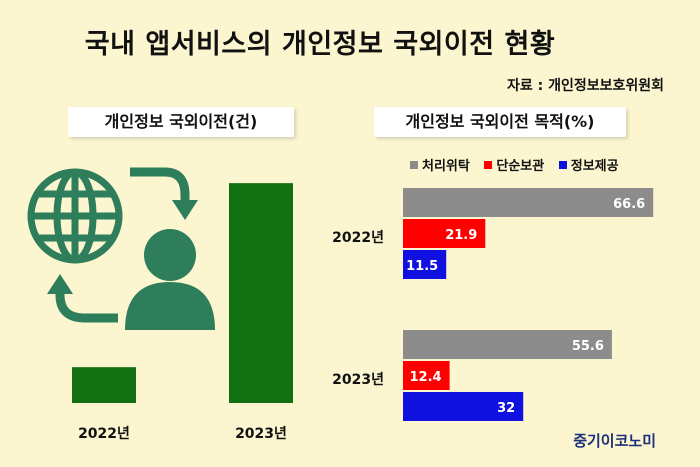 The width and height of the screenshot is (700, 467). What do you see at coordinates (358, 309) in the screenshot?
I see `right-category-labels: 2022년 2023년` at bounding box center [358, 309].